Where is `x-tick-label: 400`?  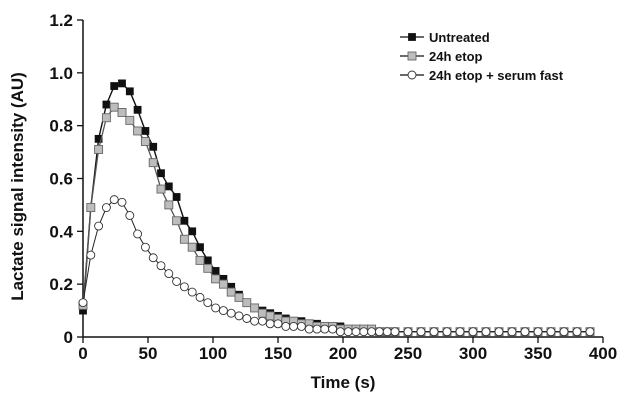
x-tick-label: 400 is located at coordinates (603, 353).